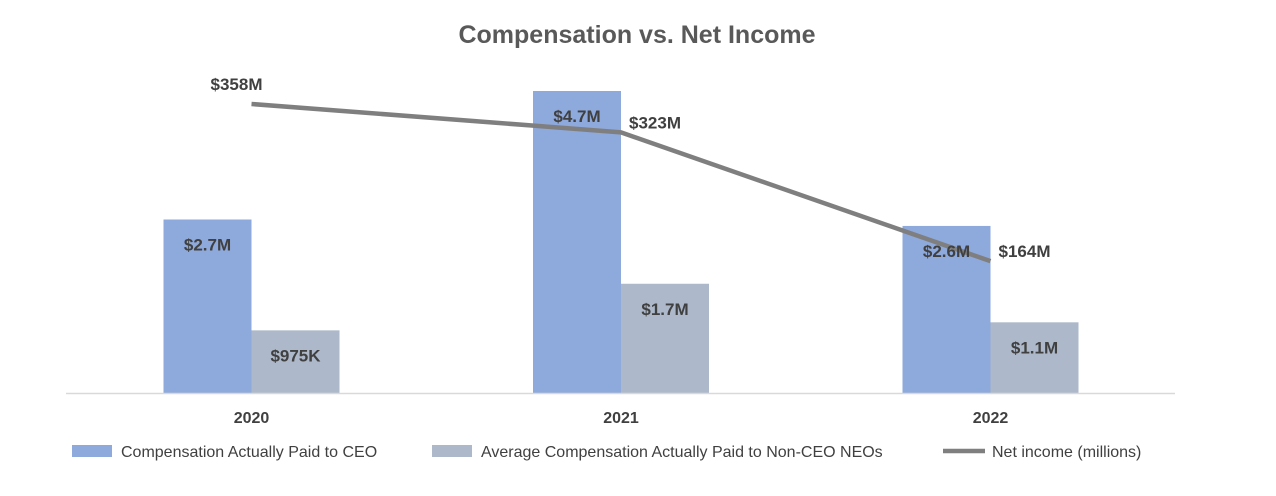 The height and width of the screenshot is (496, 1276). I want to click on legend-label-2: Net income (millions), so click(1066, 452).